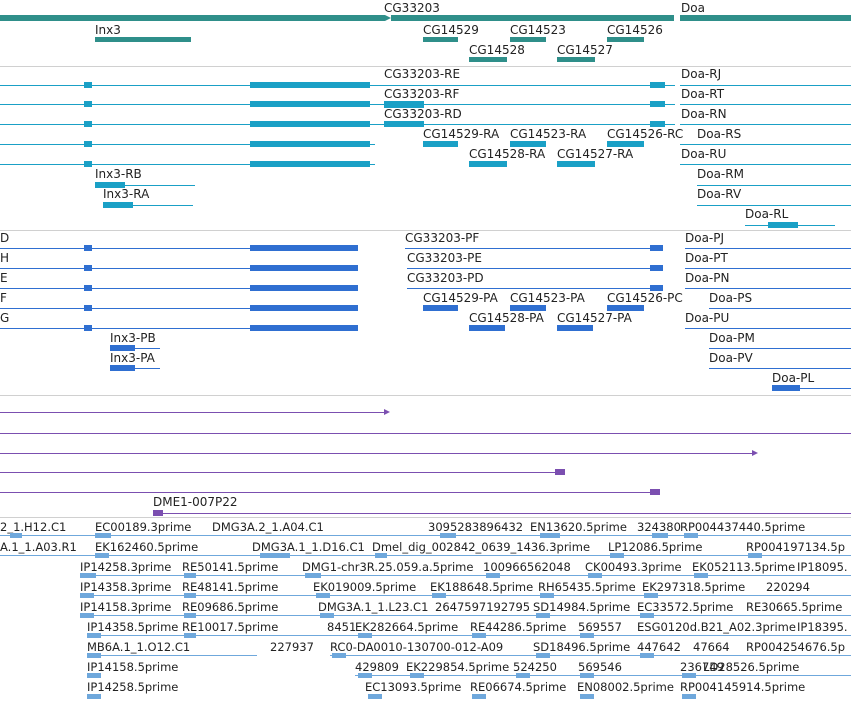 This screenshot has width=851, height=702. I want to click on transcript-label: CG14523-RA, so click(548, 134).